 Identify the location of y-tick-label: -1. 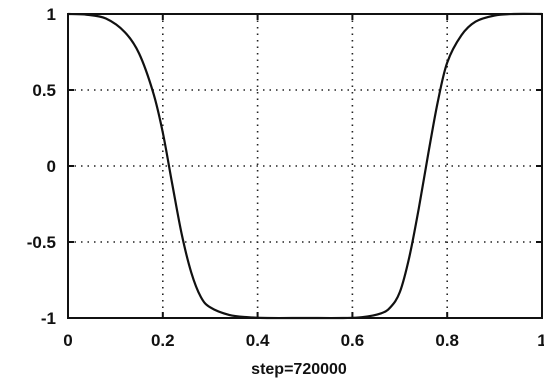
(48, 318).